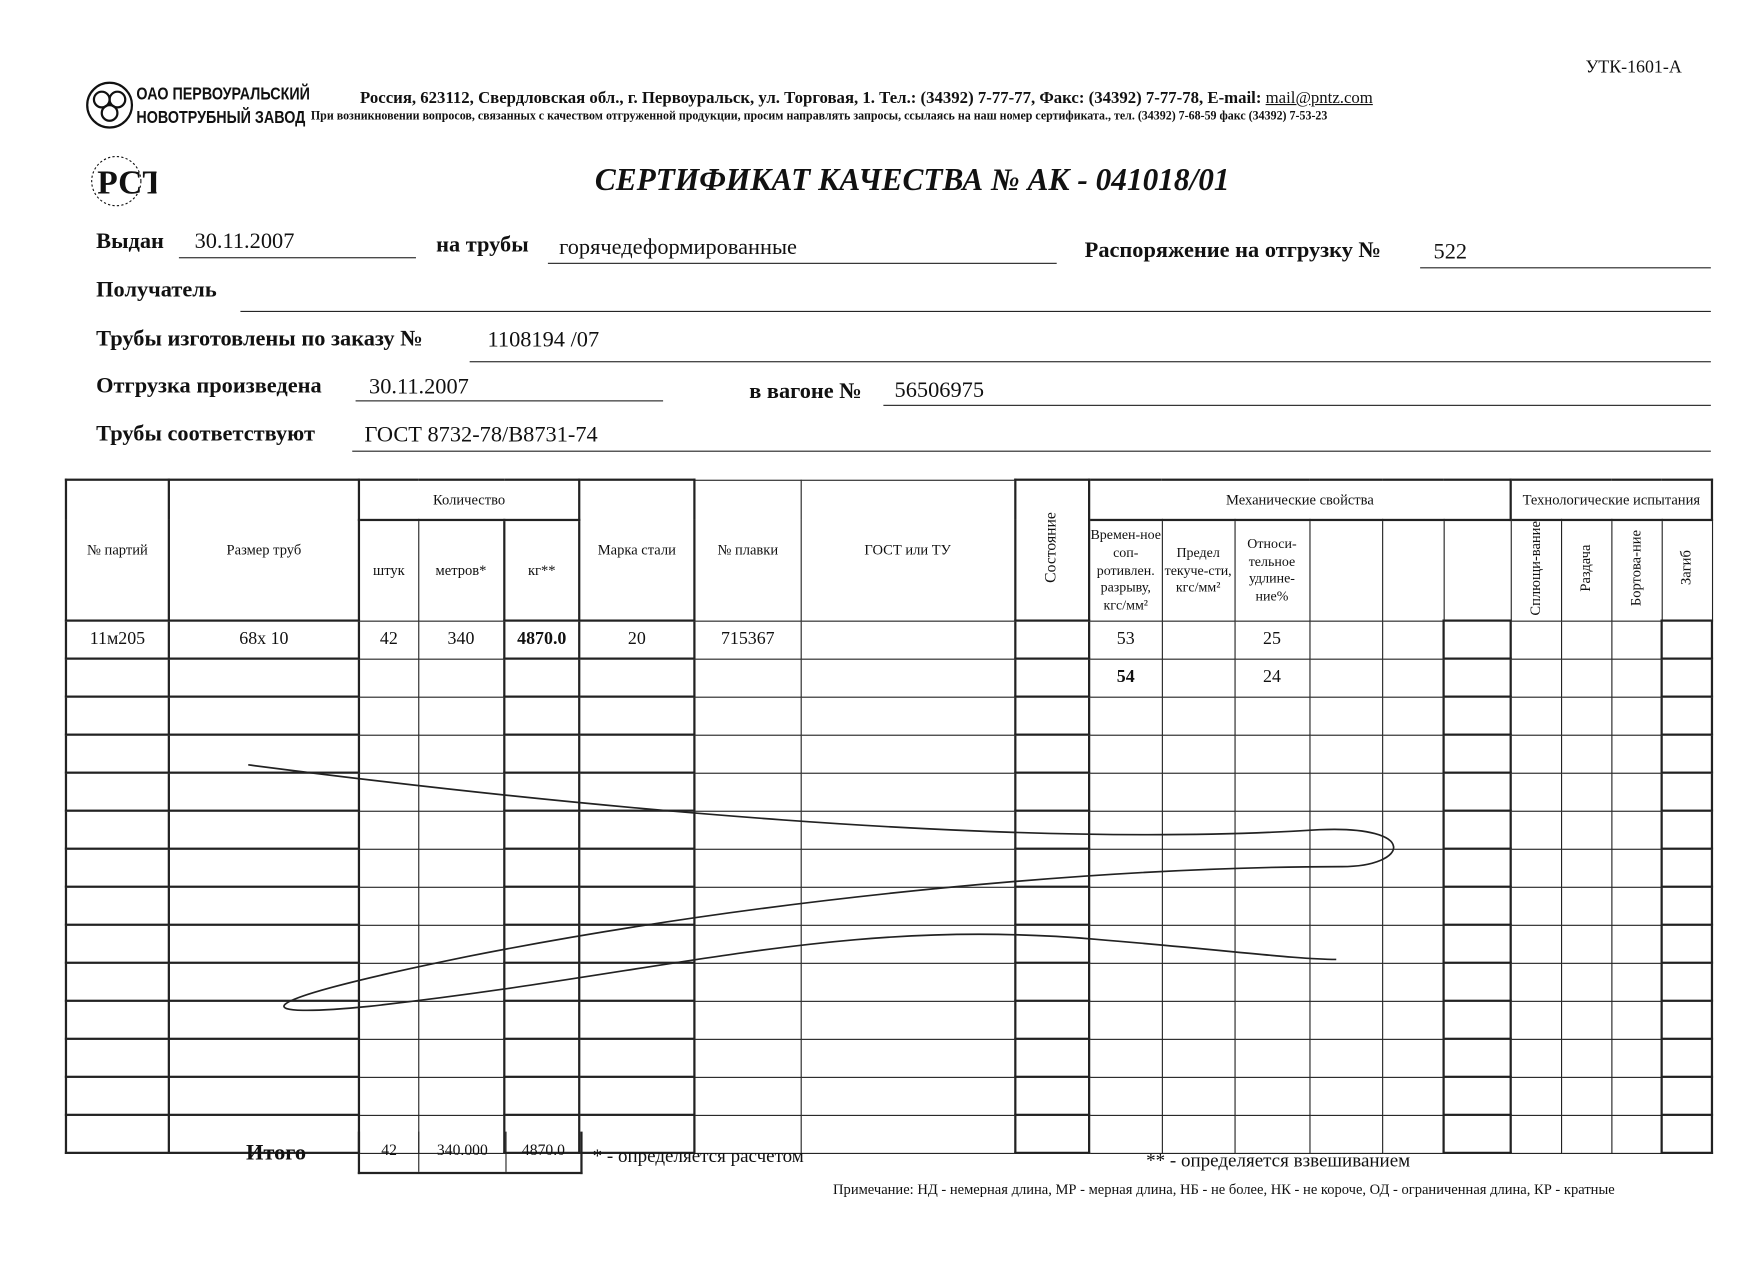  Describe the element at coordinates (1450, 251) in the screenshot. I see `order-value: 522` at that location.